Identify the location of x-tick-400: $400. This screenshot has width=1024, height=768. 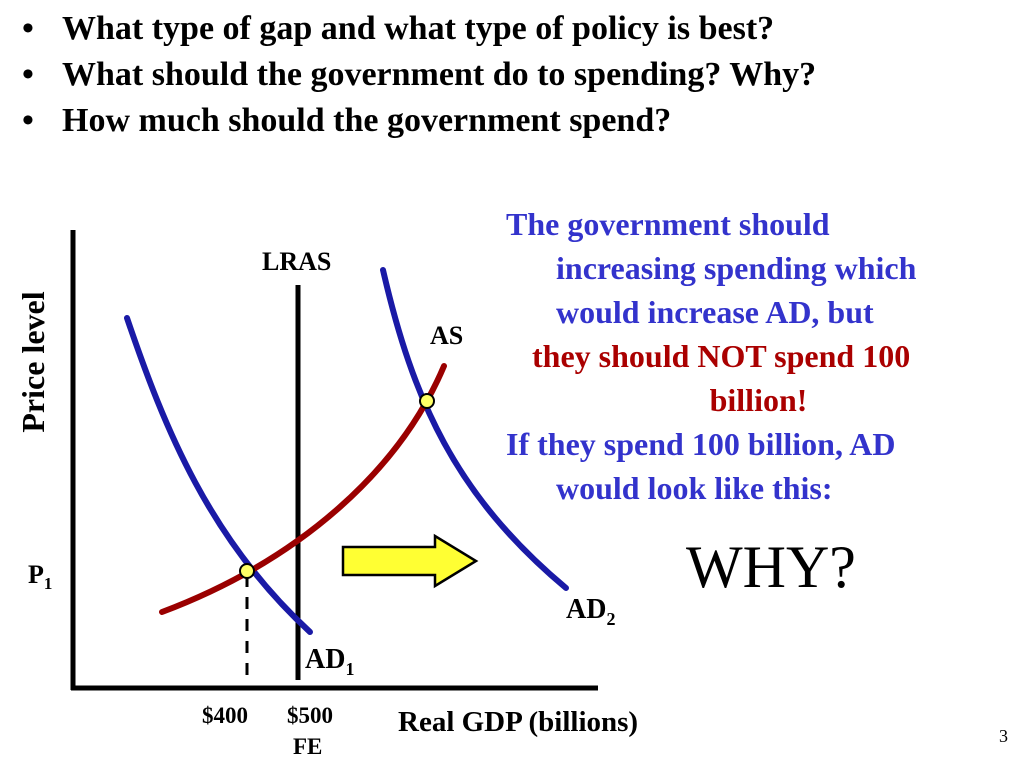
(225, 715).